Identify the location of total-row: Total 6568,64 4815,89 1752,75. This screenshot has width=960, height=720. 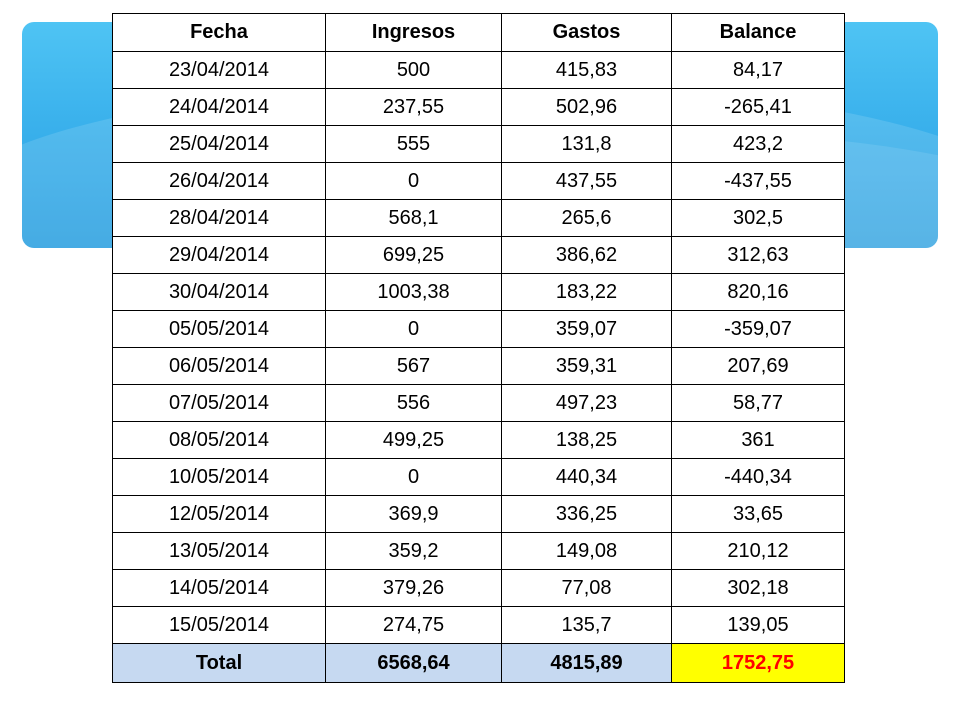
(478, 663).